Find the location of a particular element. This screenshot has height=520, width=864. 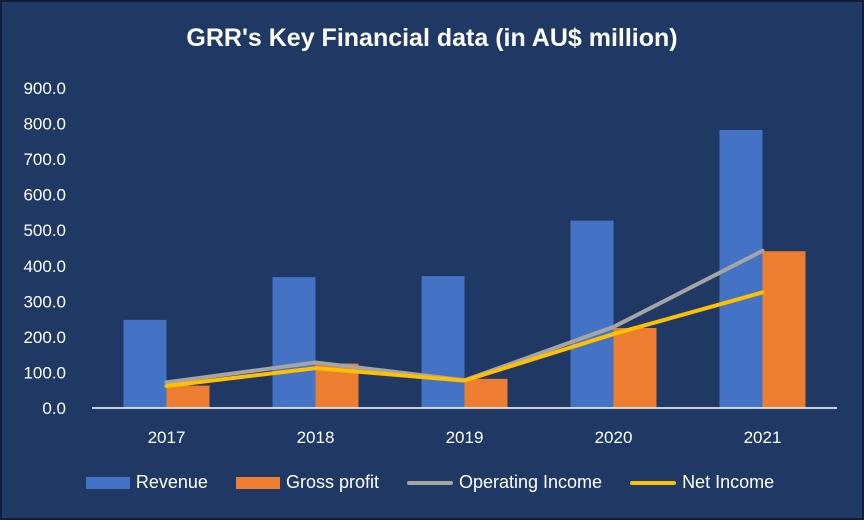

legend-swatch-revenue is located at coordinates (107, 482).